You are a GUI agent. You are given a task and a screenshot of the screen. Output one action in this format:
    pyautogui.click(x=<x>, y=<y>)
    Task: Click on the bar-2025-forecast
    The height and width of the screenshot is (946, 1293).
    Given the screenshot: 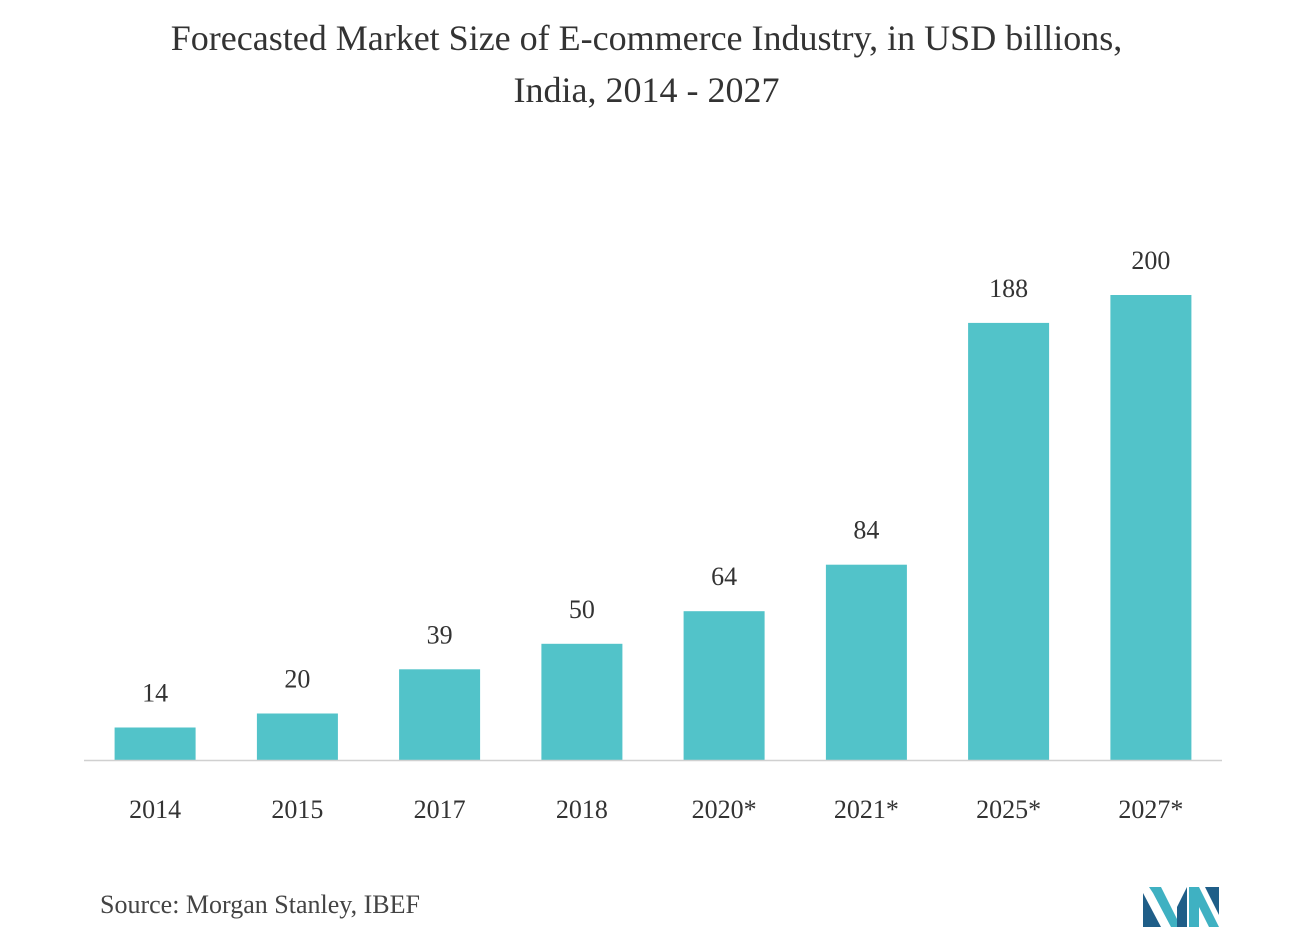 What is the action you would take?
    pyautogui.click(x=1009, y=541)
    